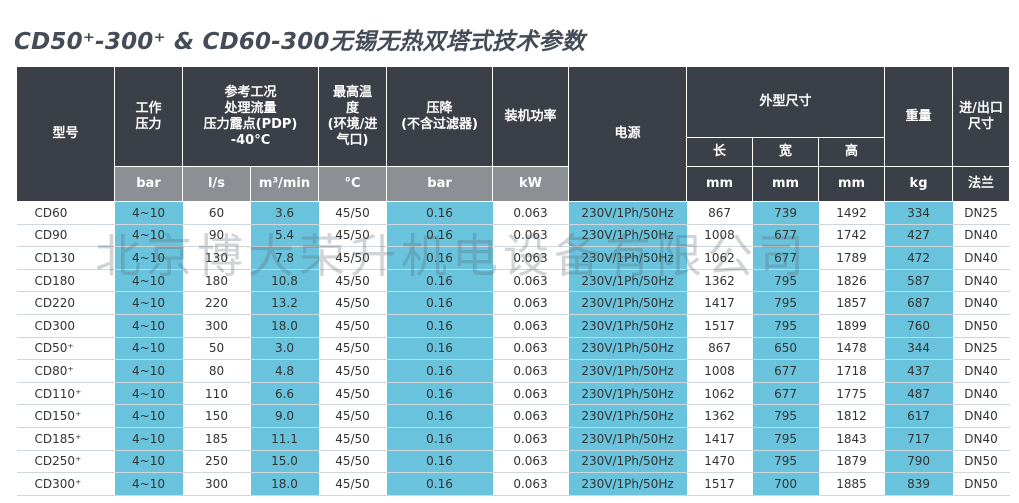  I want to click on page-title: CD50⁺-300⁺ & CD60-300无锡无热双塔式技术参数, so click(299, 42).